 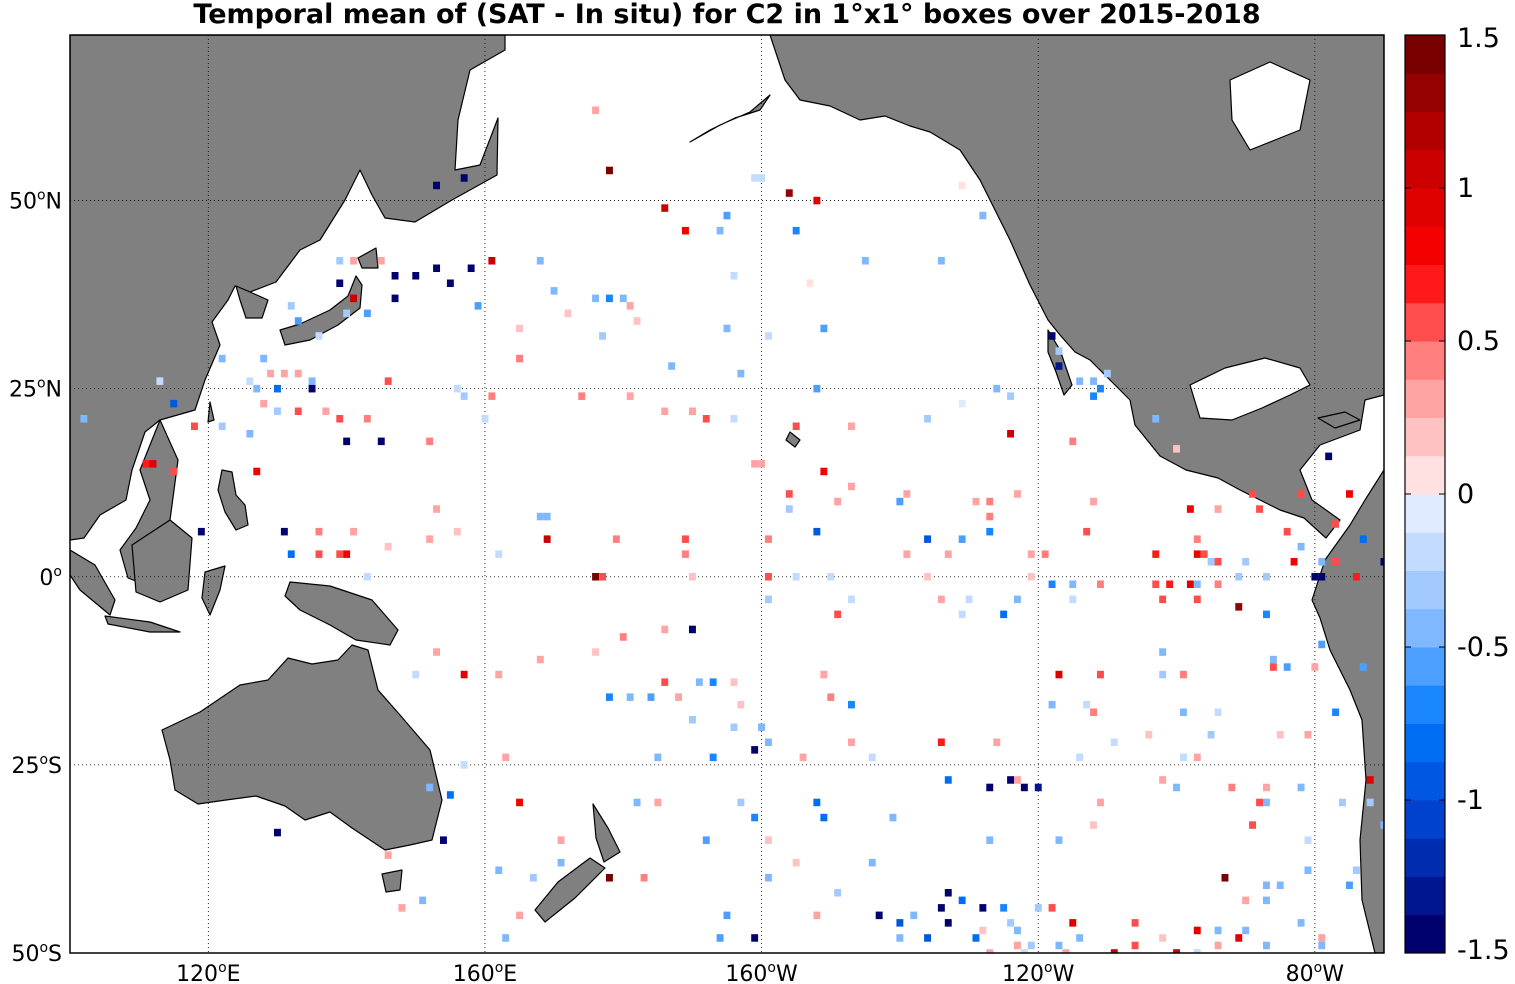 I want to click on x-tick-label: 120oE, so click(x=208, y=972).